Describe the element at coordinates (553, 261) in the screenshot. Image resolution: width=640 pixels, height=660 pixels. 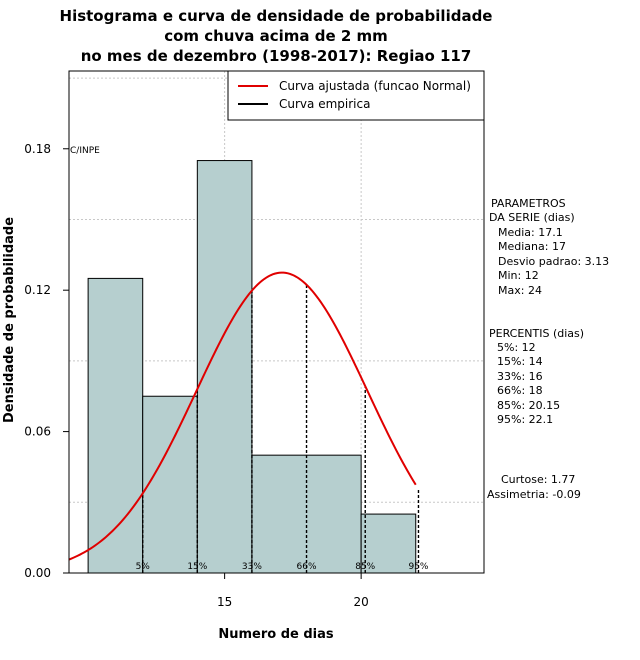
I see `parameter-desvio: Desvio padrao: 3.13` at that location.